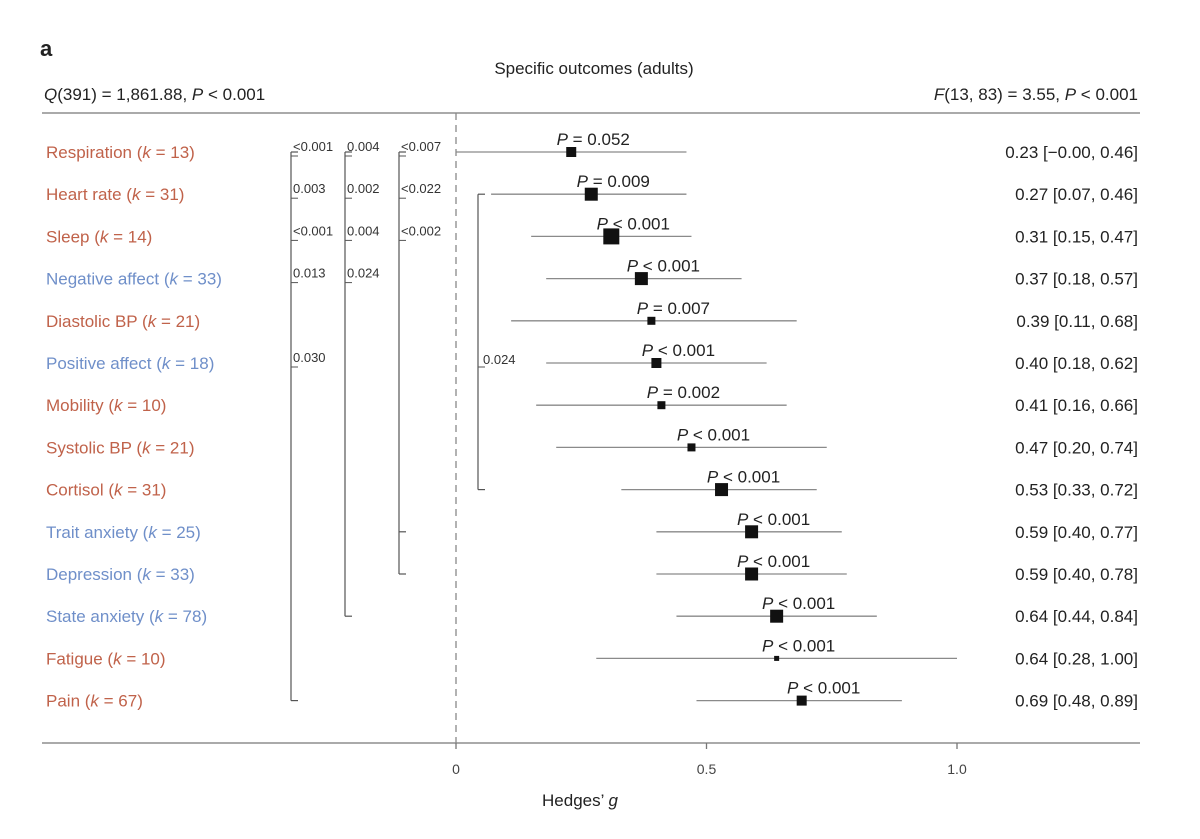 This screenshot has width=1200, height=839. I want to click on k-value: = 13), so click(173, 152).